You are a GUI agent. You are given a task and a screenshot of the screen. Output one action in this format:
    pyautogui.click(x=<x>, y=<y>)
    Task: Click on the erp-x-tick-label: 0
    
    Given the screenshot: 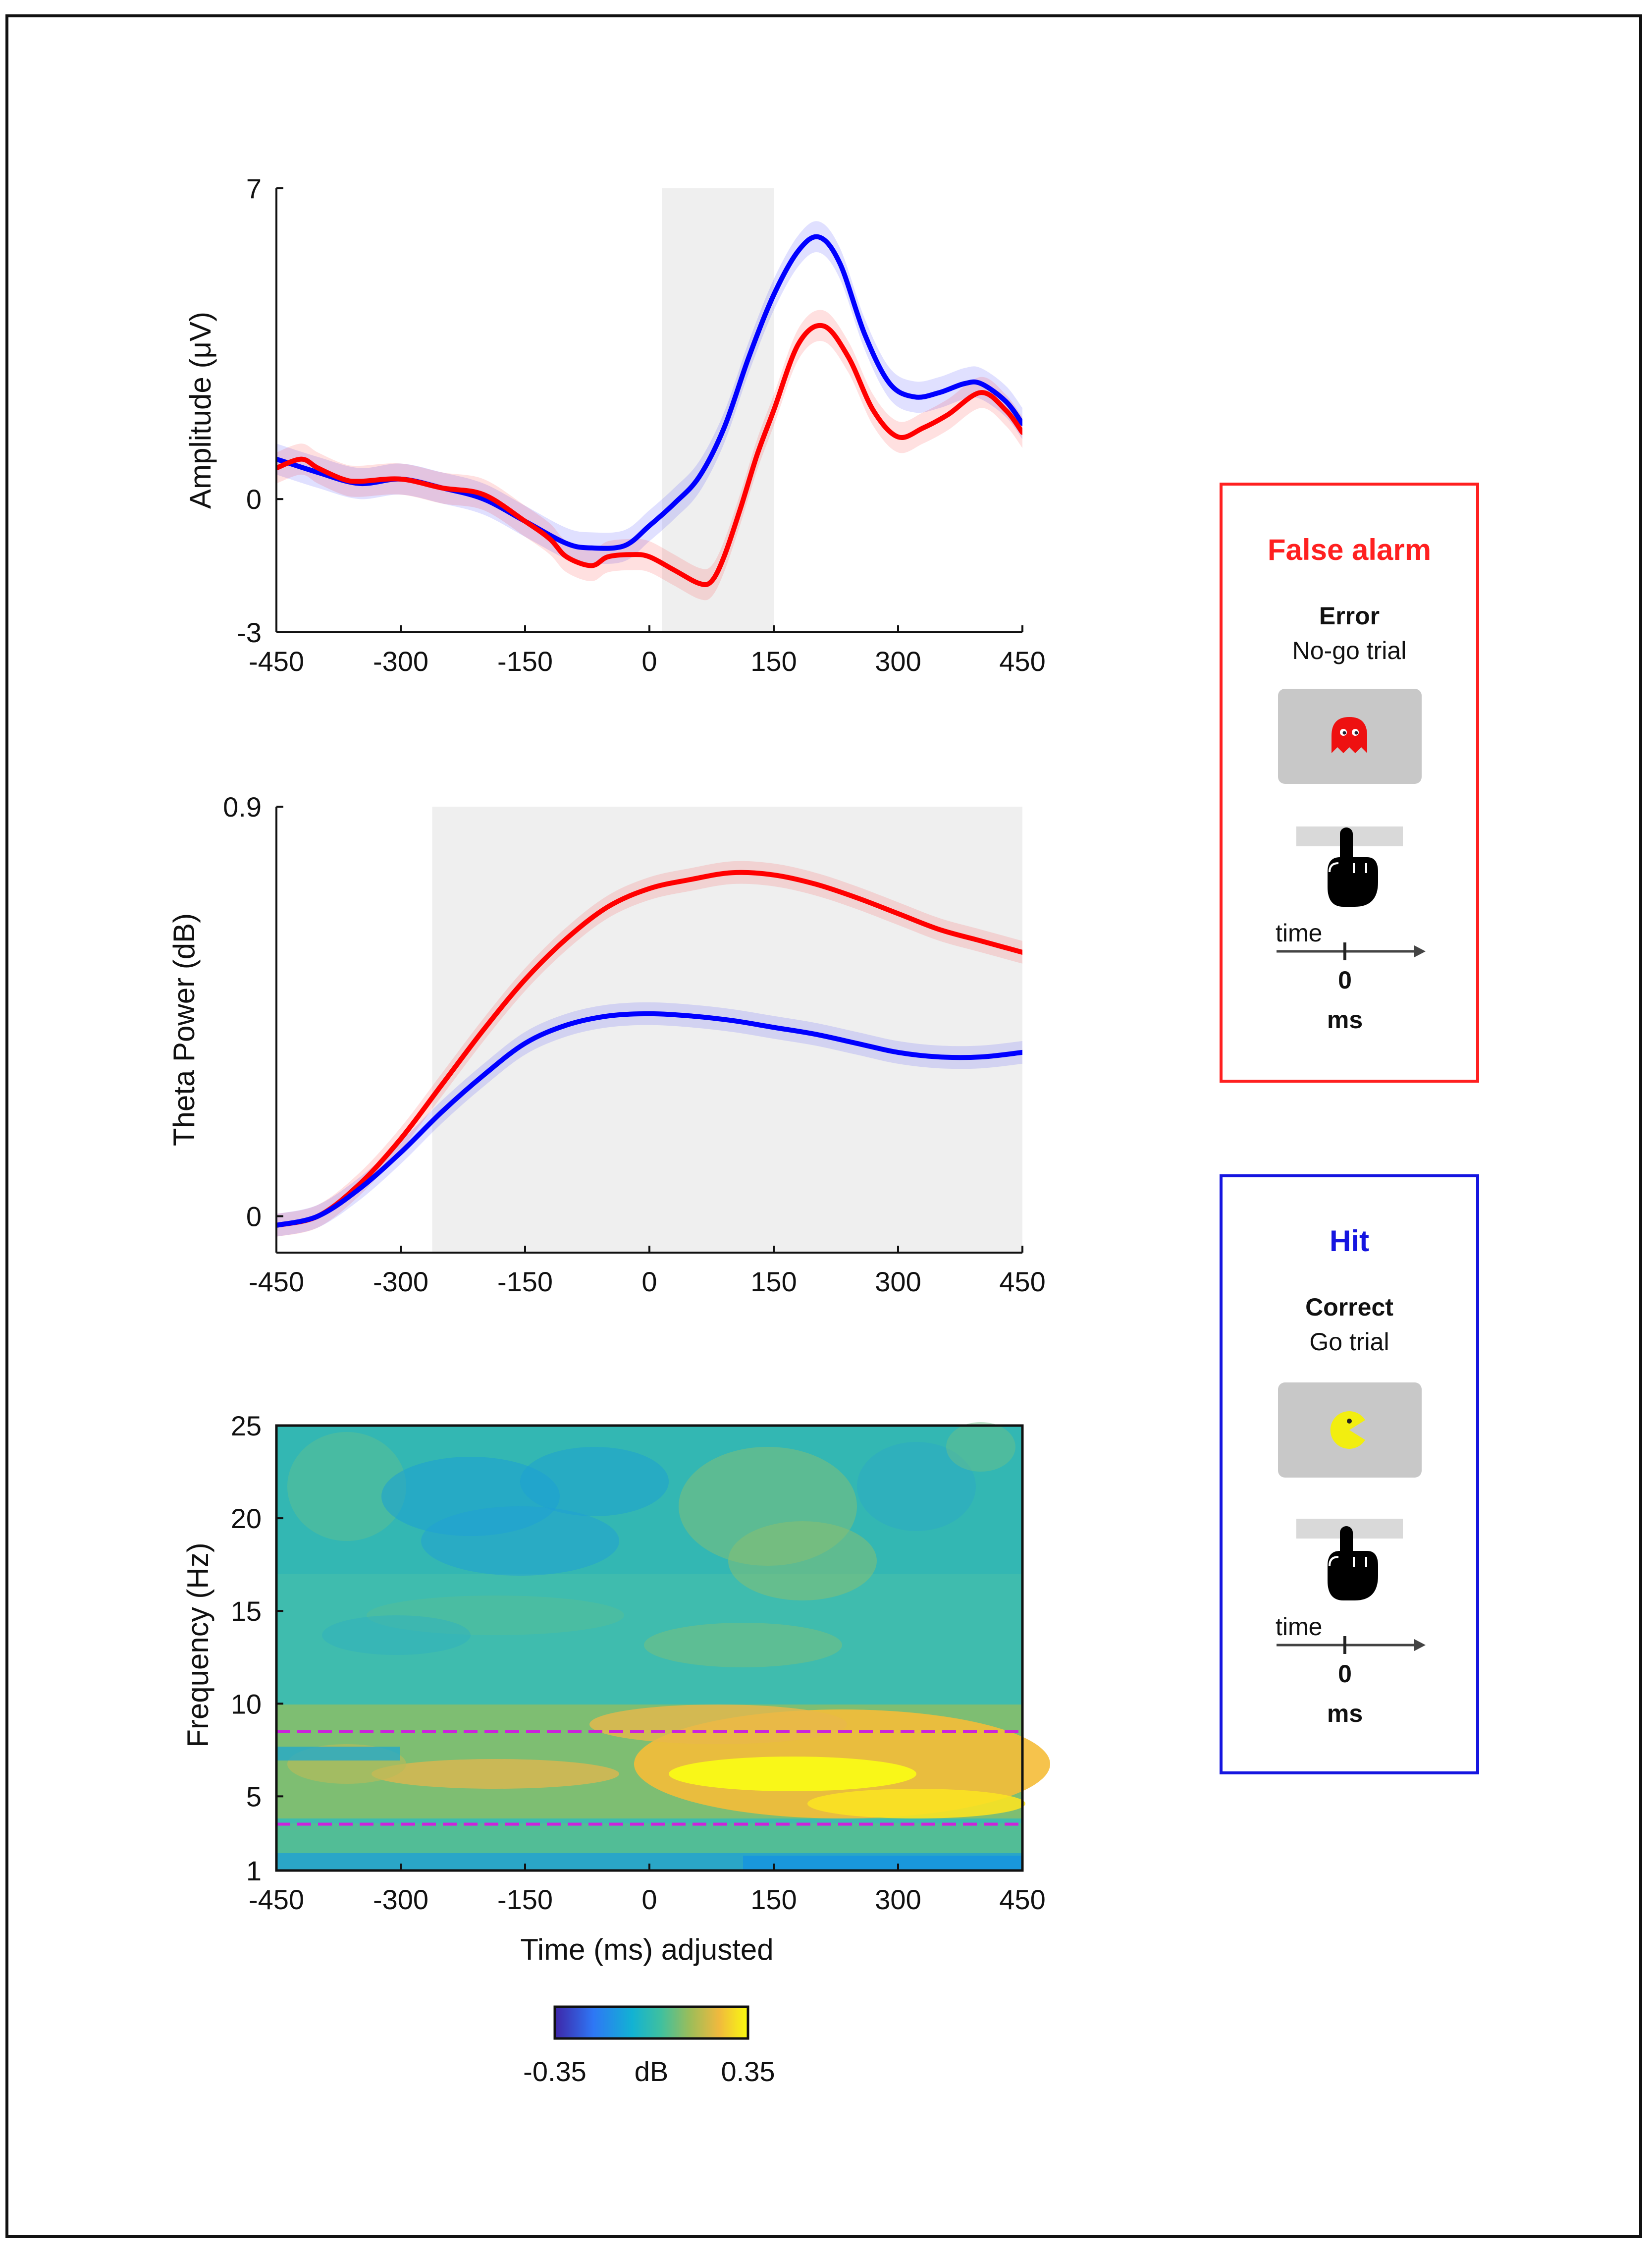 What is the action you would take?
    pyautogui.click(x=649, y=662)
    